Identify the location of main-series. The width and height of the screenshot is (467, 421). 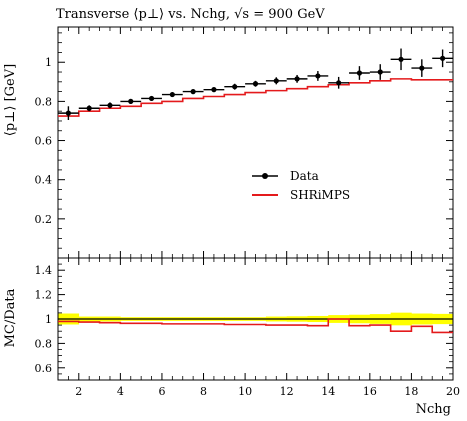
(255, 84).